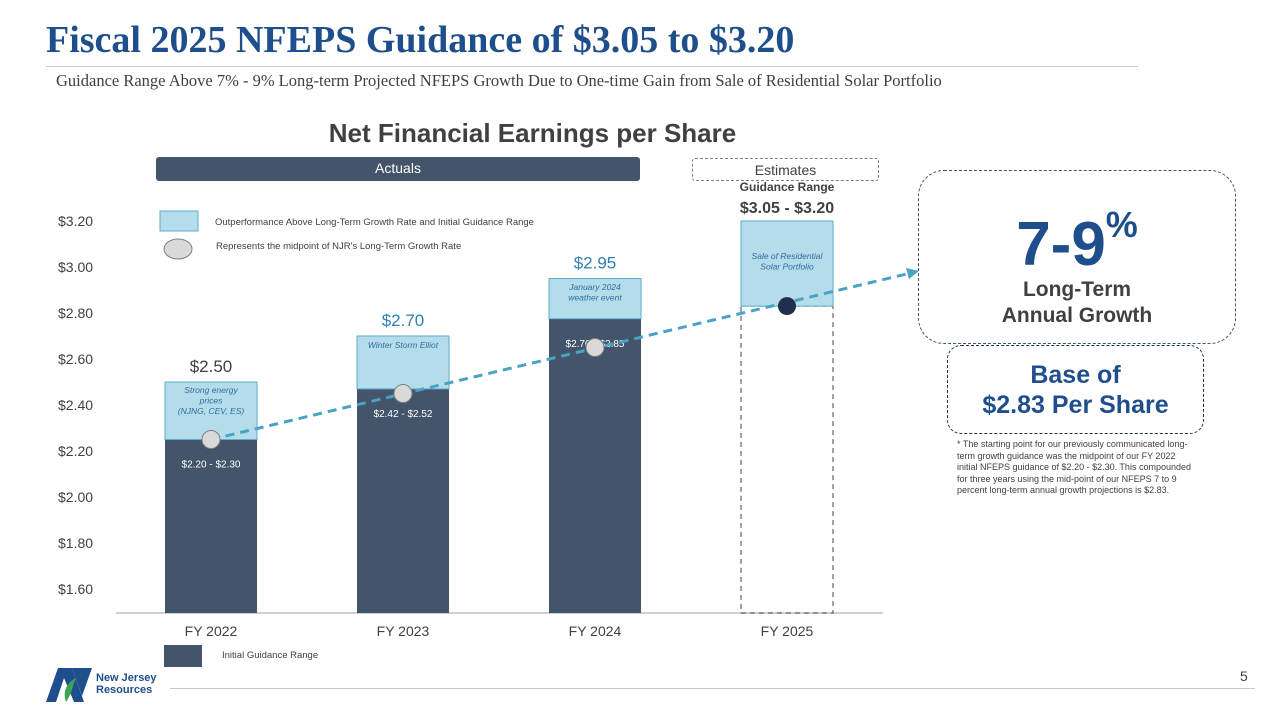 The width and height of the screenshot is (1280, 720). What do you see at coordinates (1075, 375) in the screenshot?
I see `base-line1: Base of` at bounding box center [1075, 375].